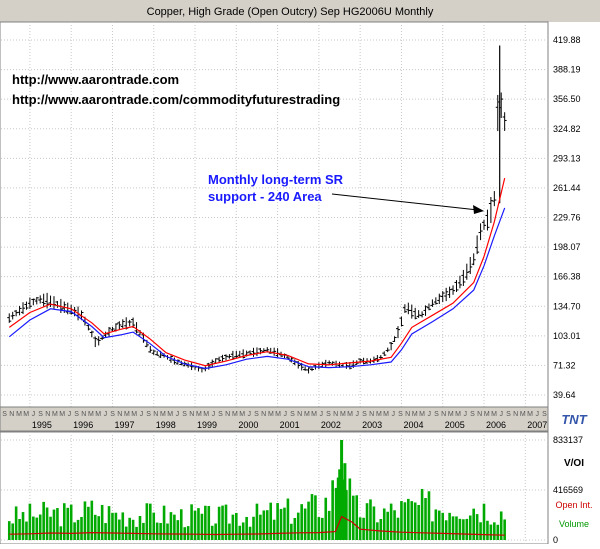 This screenshot has width=600, height=549. I want to click on annotation-line-1: Monthly long-term SR, so click(276, 179).